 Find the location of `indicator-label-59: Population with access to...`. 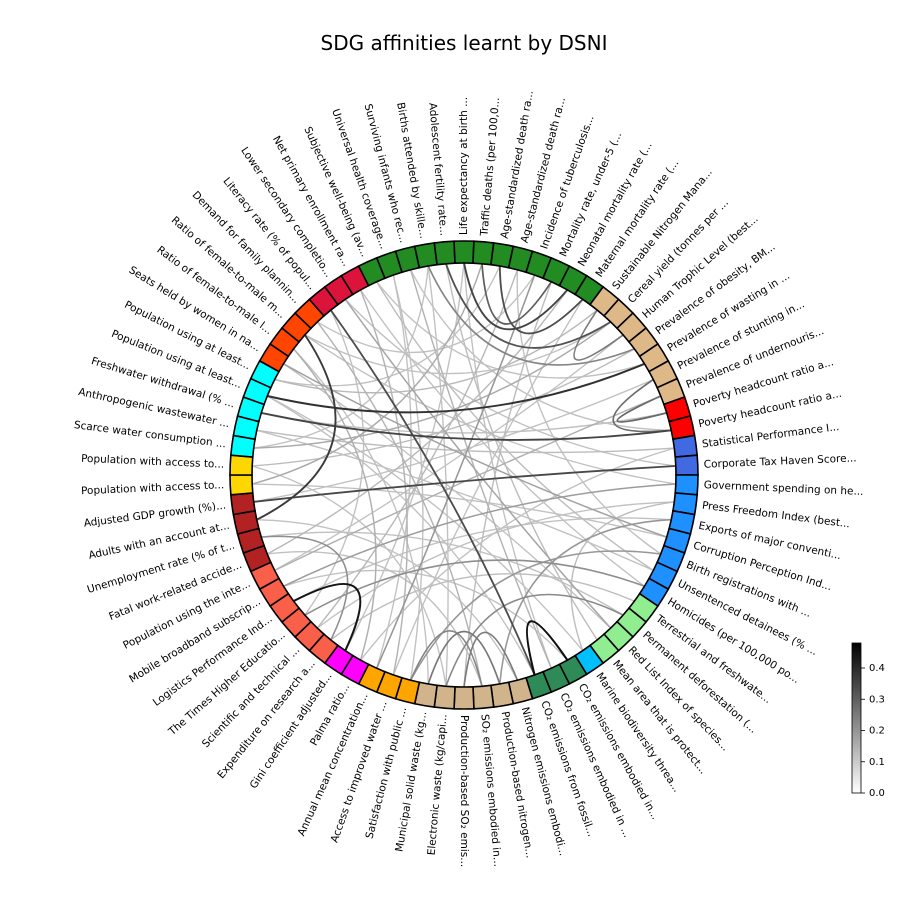

indicator-label-59: Population with access to... is located at coordinates (153, 462).